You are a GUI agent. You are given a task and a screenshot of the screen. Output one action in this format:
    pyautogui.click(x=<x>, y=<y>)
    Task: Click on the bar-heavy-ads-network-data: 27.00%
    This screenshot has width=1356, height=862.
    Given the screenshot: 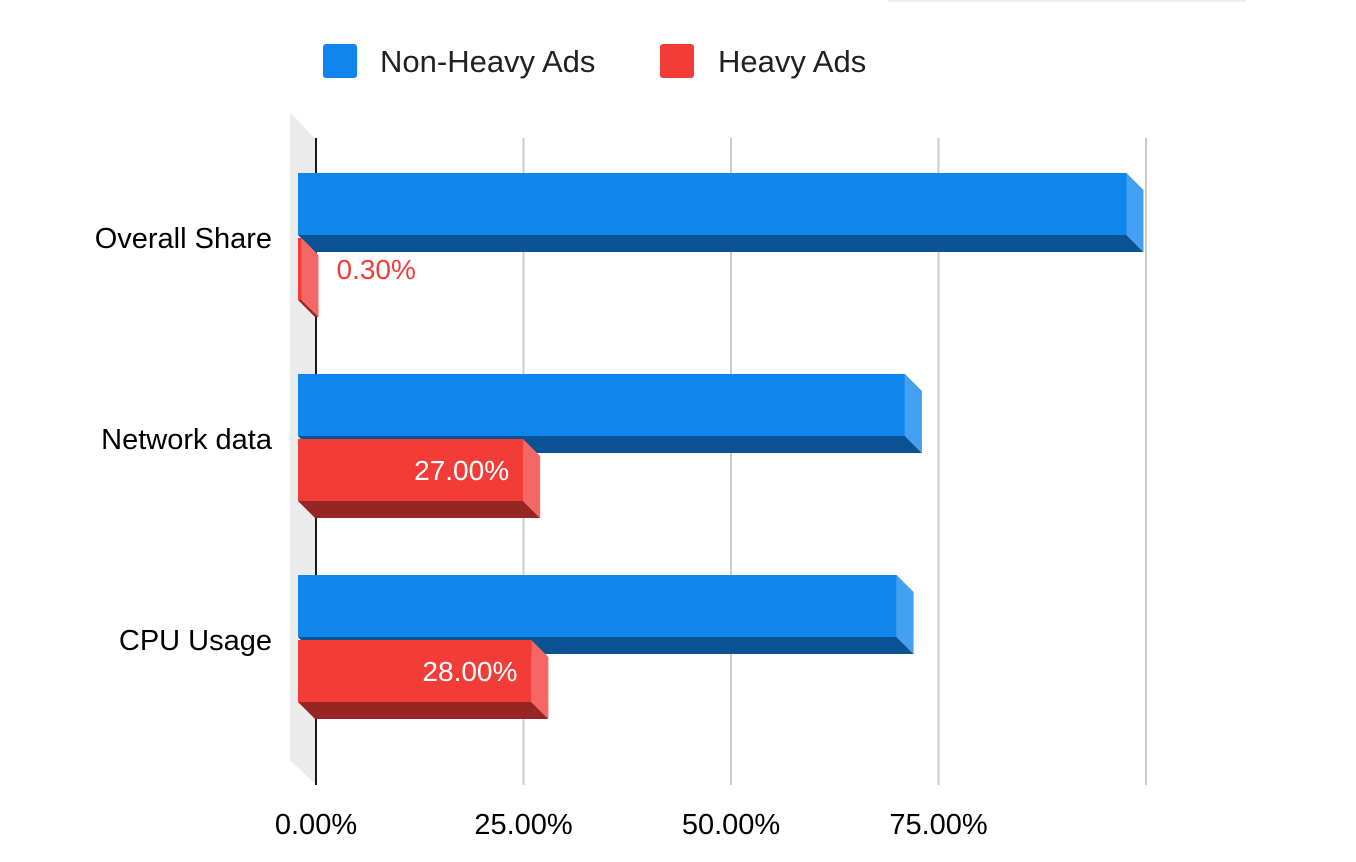 What is the action you would take?
    pyautogui.click(x=419, y=478)
    